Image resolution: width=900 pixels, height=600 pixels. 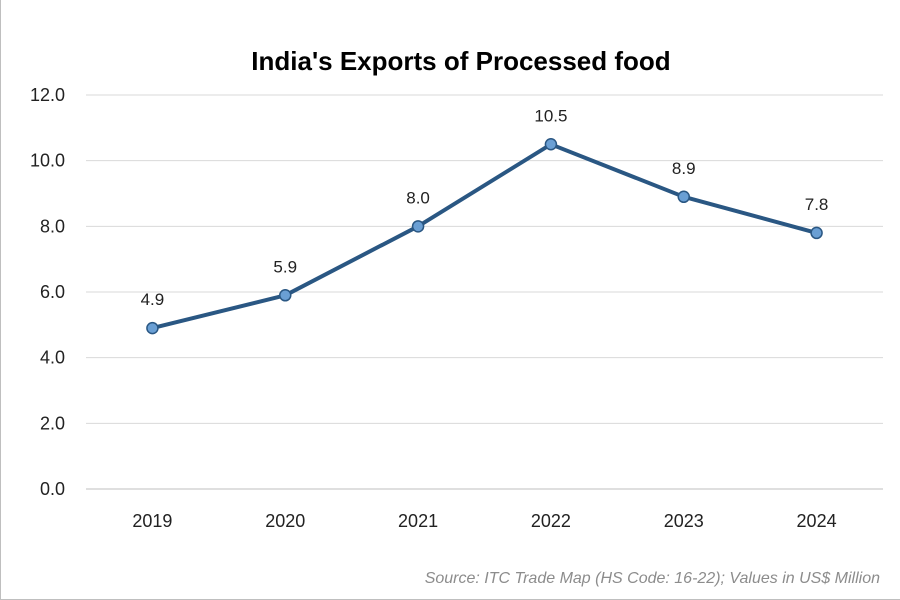 What do you see at coordinates (684, 168) in the screenshot?
I see `data-label: 8.9` at bounding box center [684, 168].